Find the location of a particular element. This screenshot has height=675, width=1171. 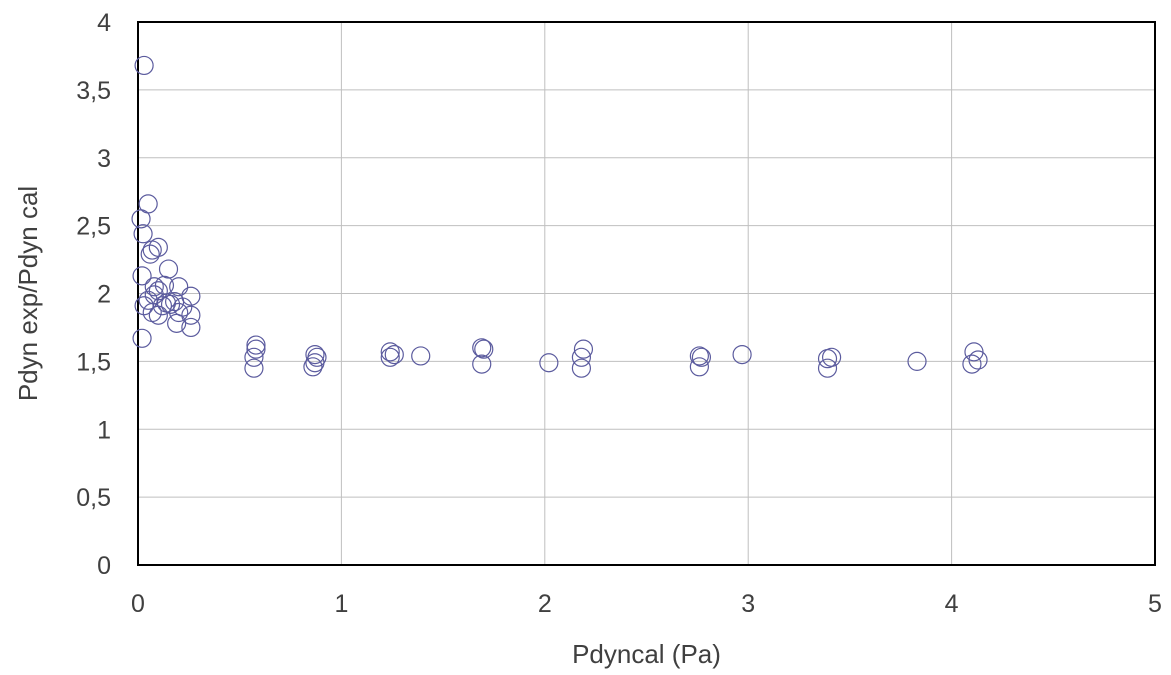

y-tick-label: 1,5 is located at coordinates (93, 362).